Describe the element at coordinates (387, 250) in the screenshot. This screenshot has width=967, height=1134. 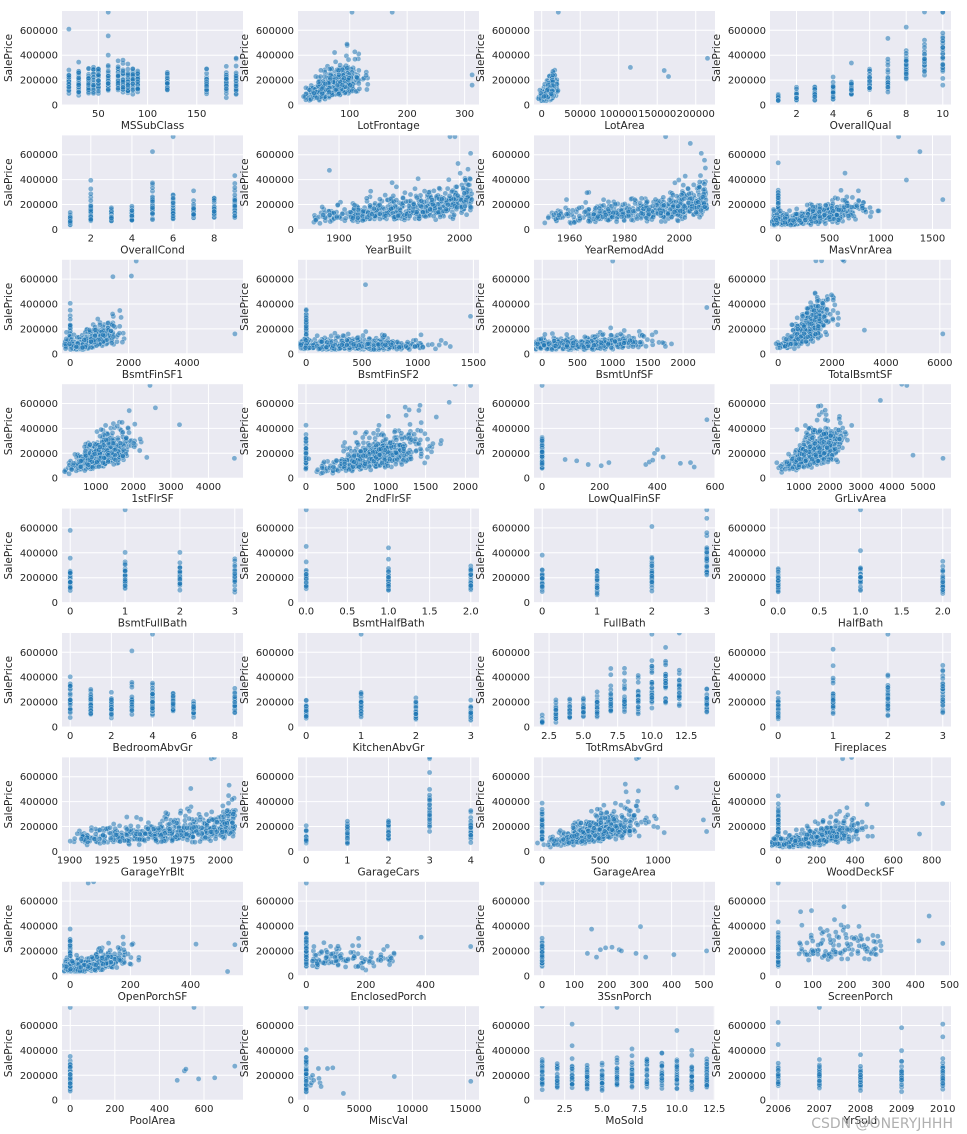
I see `x-axis-label: YearBuilt` at that location.